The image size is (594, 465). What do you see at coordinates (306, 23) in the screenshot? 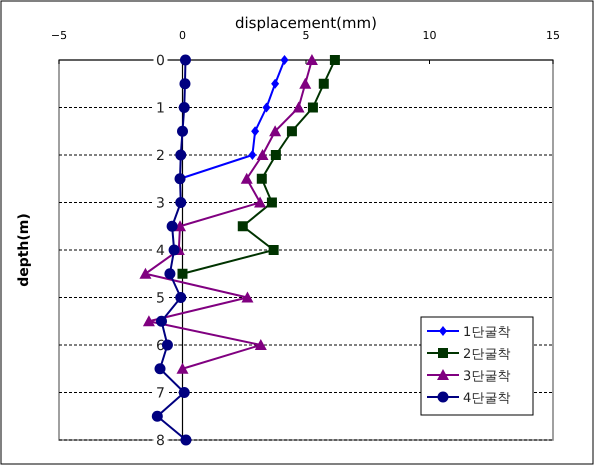
I see `x-axis-title: displacement(mm)` at bounding box center [306, 23].